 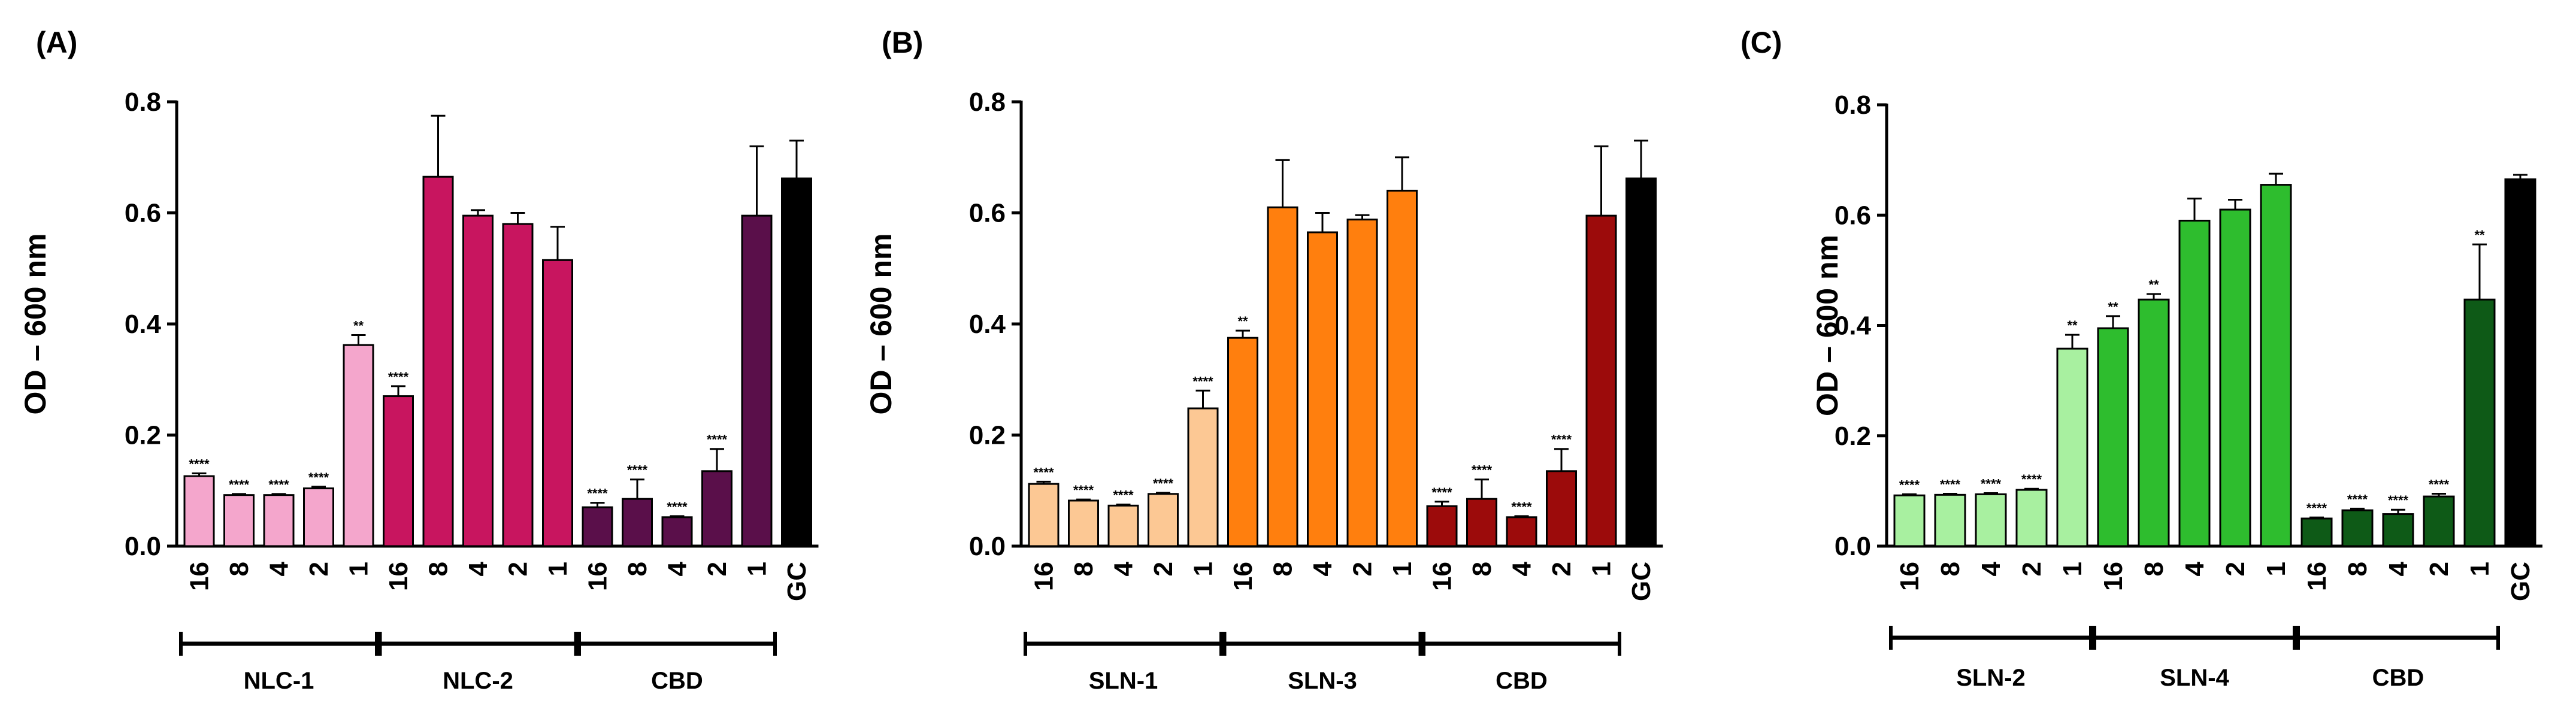 I want to click on group-label: NLC-1, so click(x=279, y=681).